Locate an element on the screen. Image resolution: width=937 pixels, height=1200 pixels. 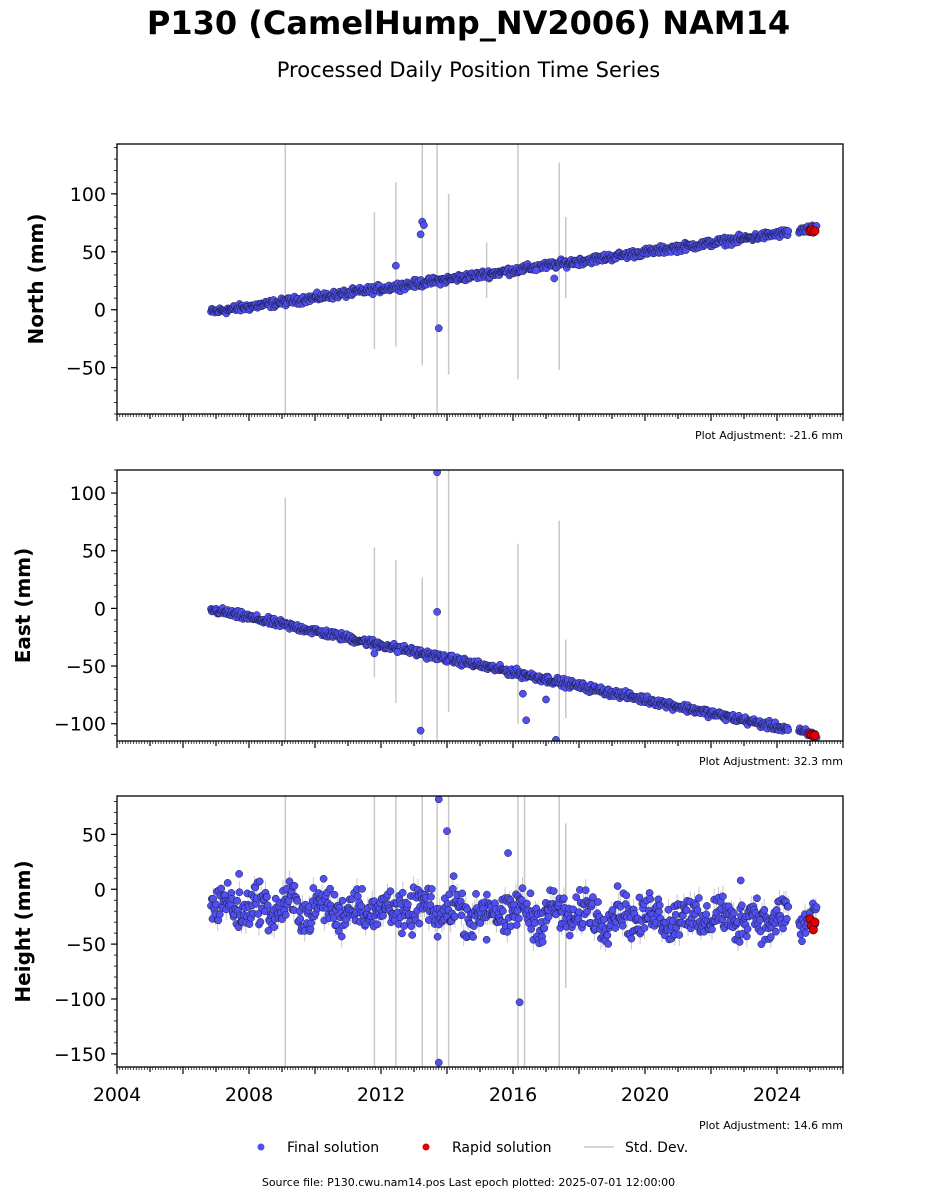
north-plot-adjustment: Plot Adjustment: -21.6 mm is located at coordinates (769, 435).